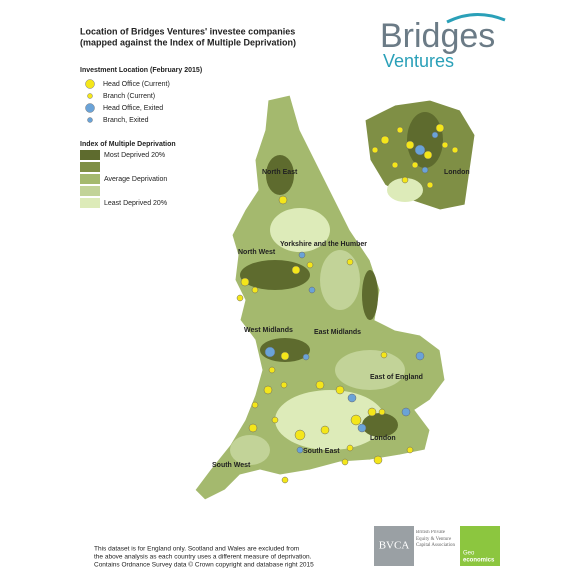  What do you see at coordinates (135, 179) in the screenshot?
I see `legend-label: Average Deprivation` at bounding box center [135, 179].